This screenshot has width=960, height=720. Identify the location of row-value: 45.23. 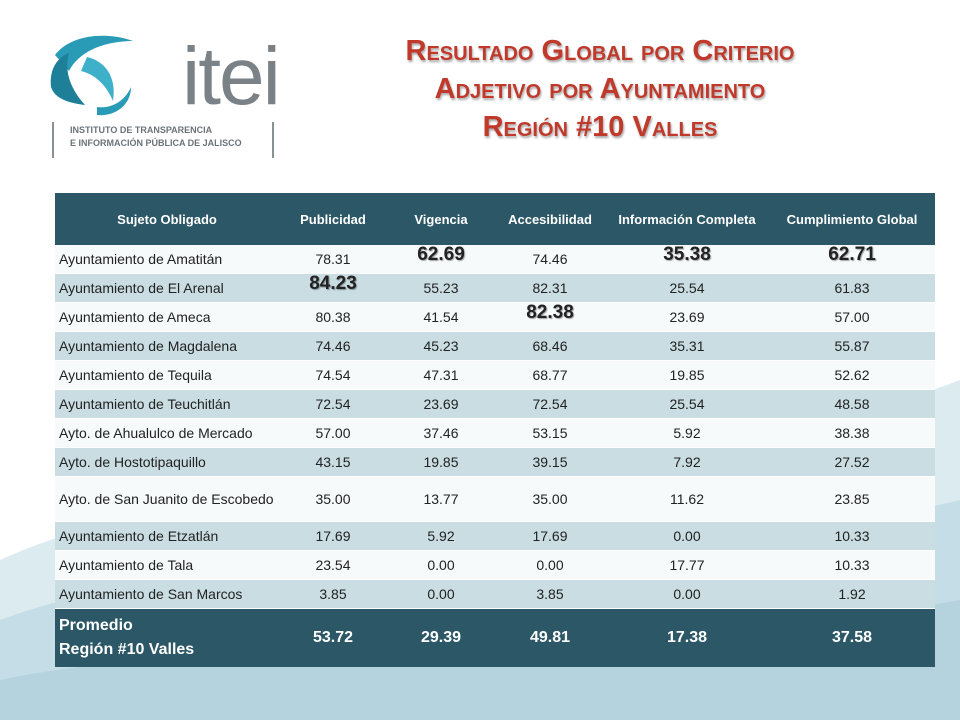
(441, 346).